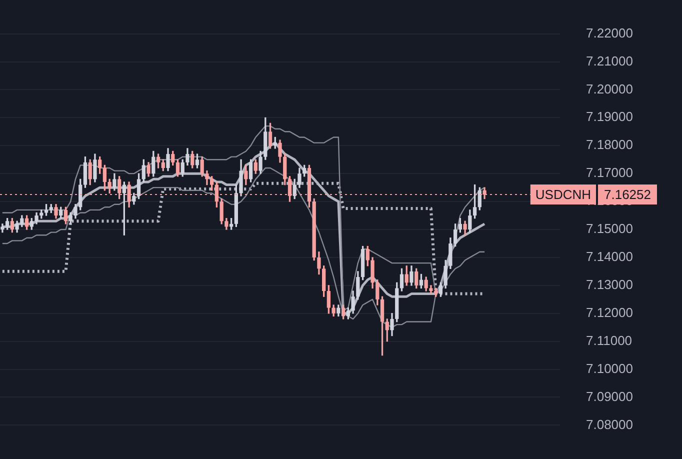  What do you see at coordinates (609, 312) in the screenshot?
I see `y-tick-label: 7.12000` at bounding box center [609, 312].